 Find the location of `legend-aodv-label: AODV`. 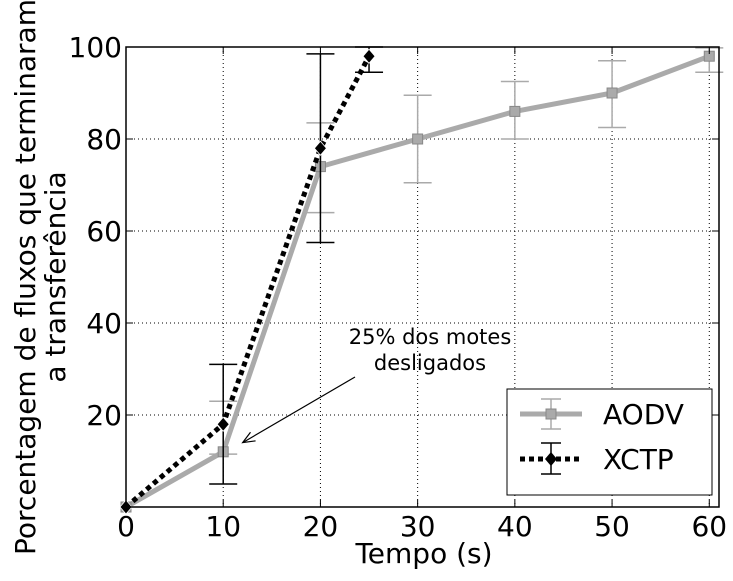

legend-aodv-label: AODV is located at coordinates (643, 414).